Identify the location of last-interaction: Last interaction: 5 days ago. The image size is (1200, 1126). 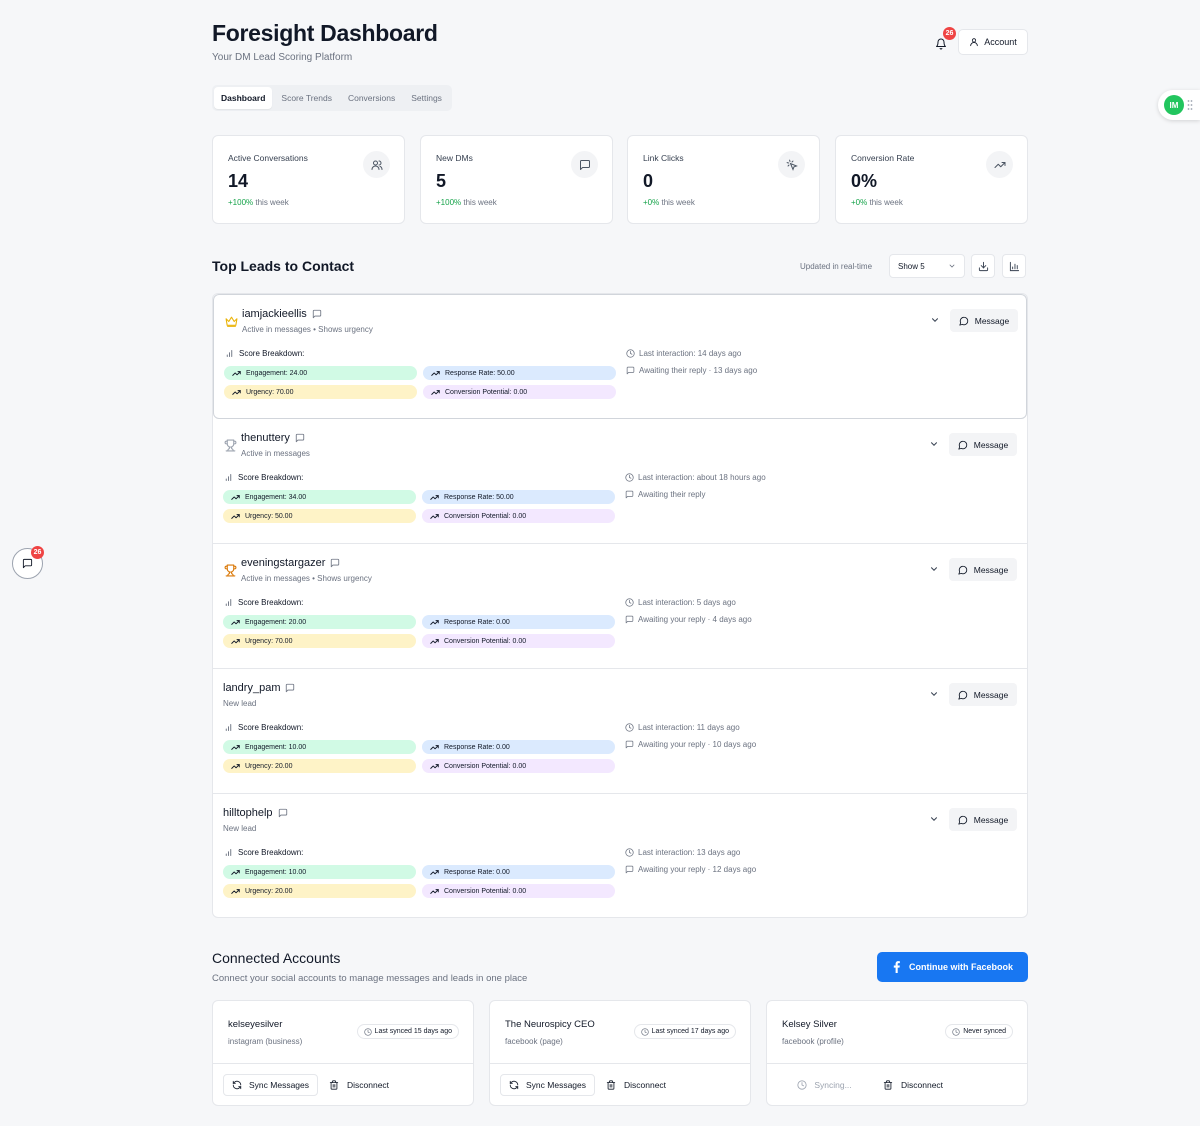
(680, 602).